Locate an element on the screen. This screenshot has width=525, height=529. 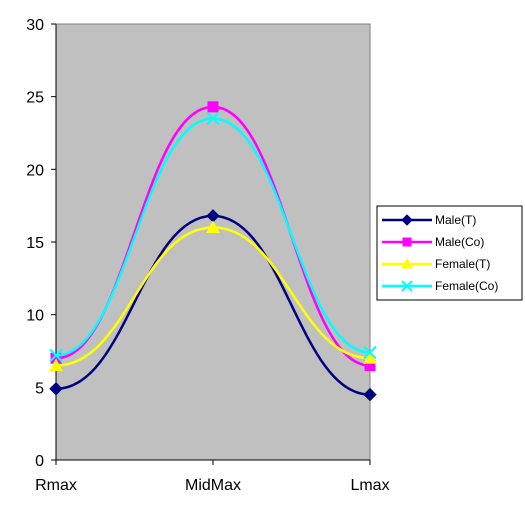
legend-label: Male(T) is located at coordinates (455, 220).